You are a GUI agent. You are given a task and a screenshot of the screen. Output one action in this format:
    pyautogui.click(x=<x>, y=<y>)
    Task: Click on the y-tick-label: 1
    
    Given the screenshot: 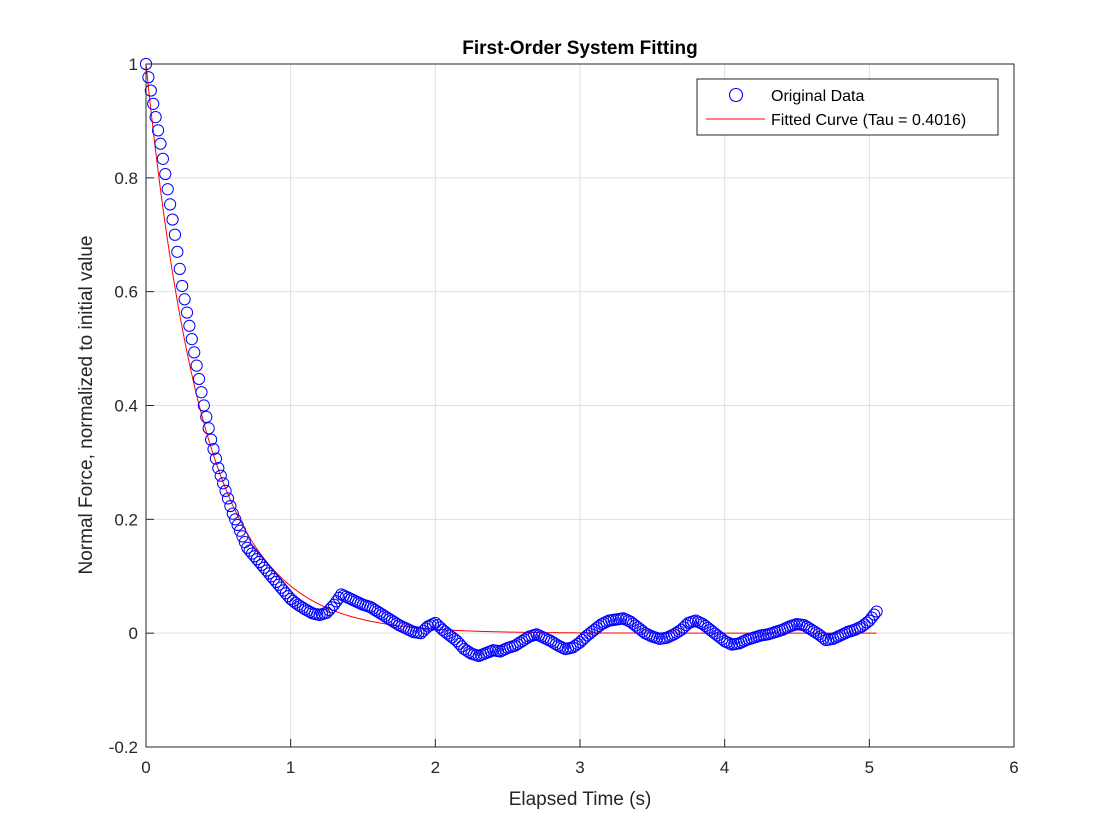 What is the action you would take?
    pyautogui.click(x=133, y=64)
    